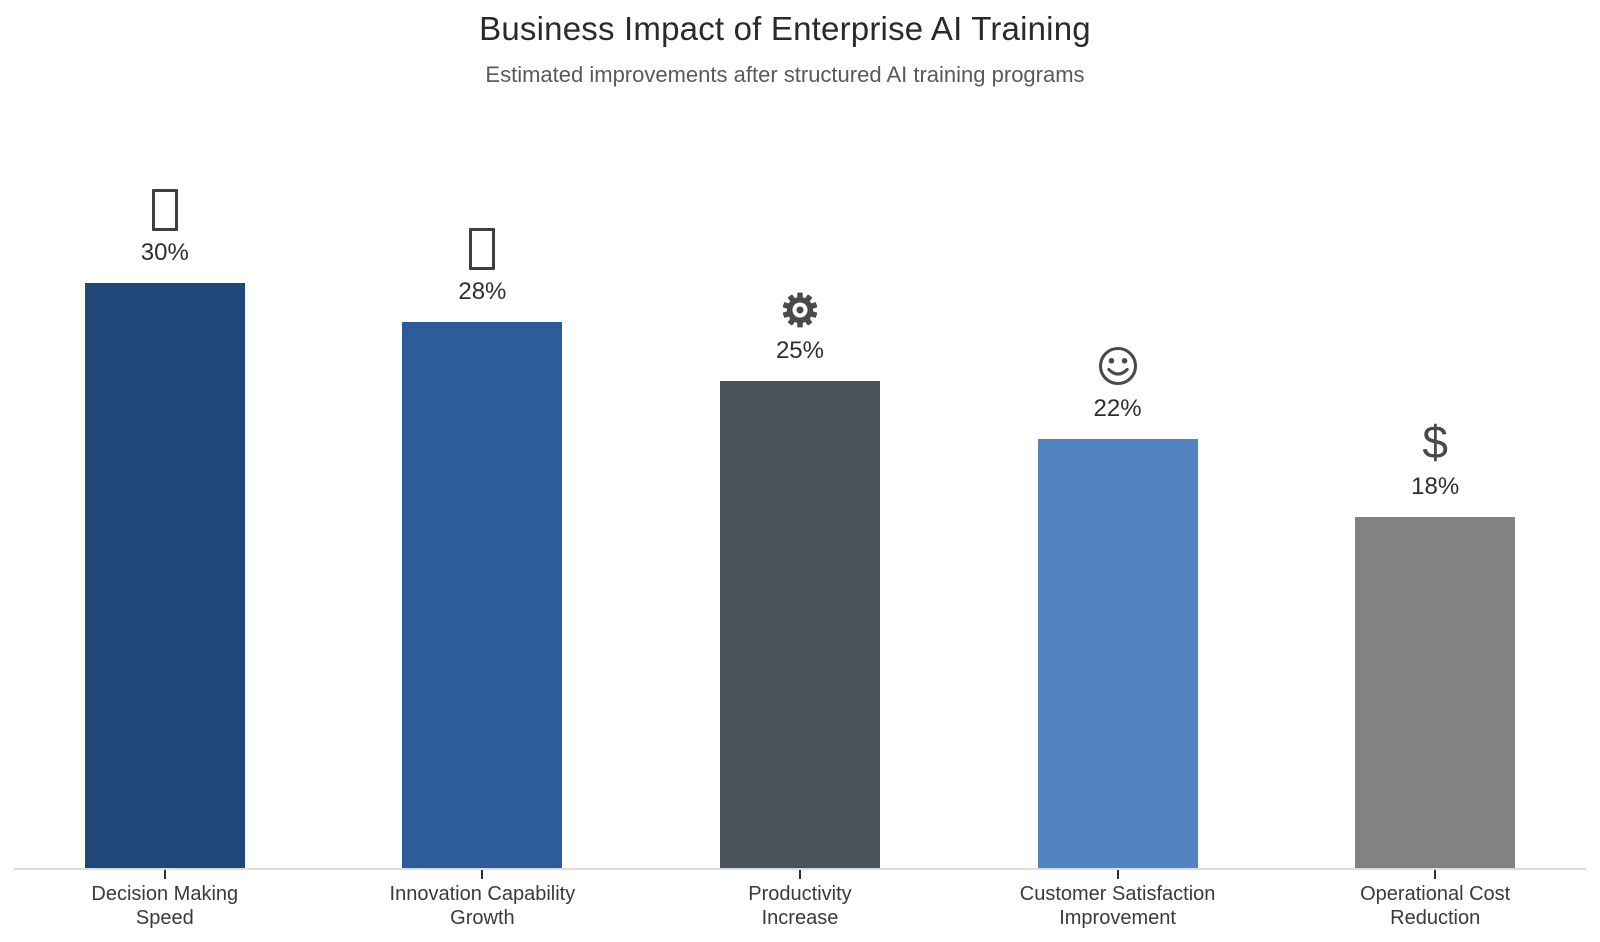  What do you see at coordinates (482, 906) in the screenshot?
I see `bar-category-label: Innovation Capability Growth` at bounding box center [482, 906].